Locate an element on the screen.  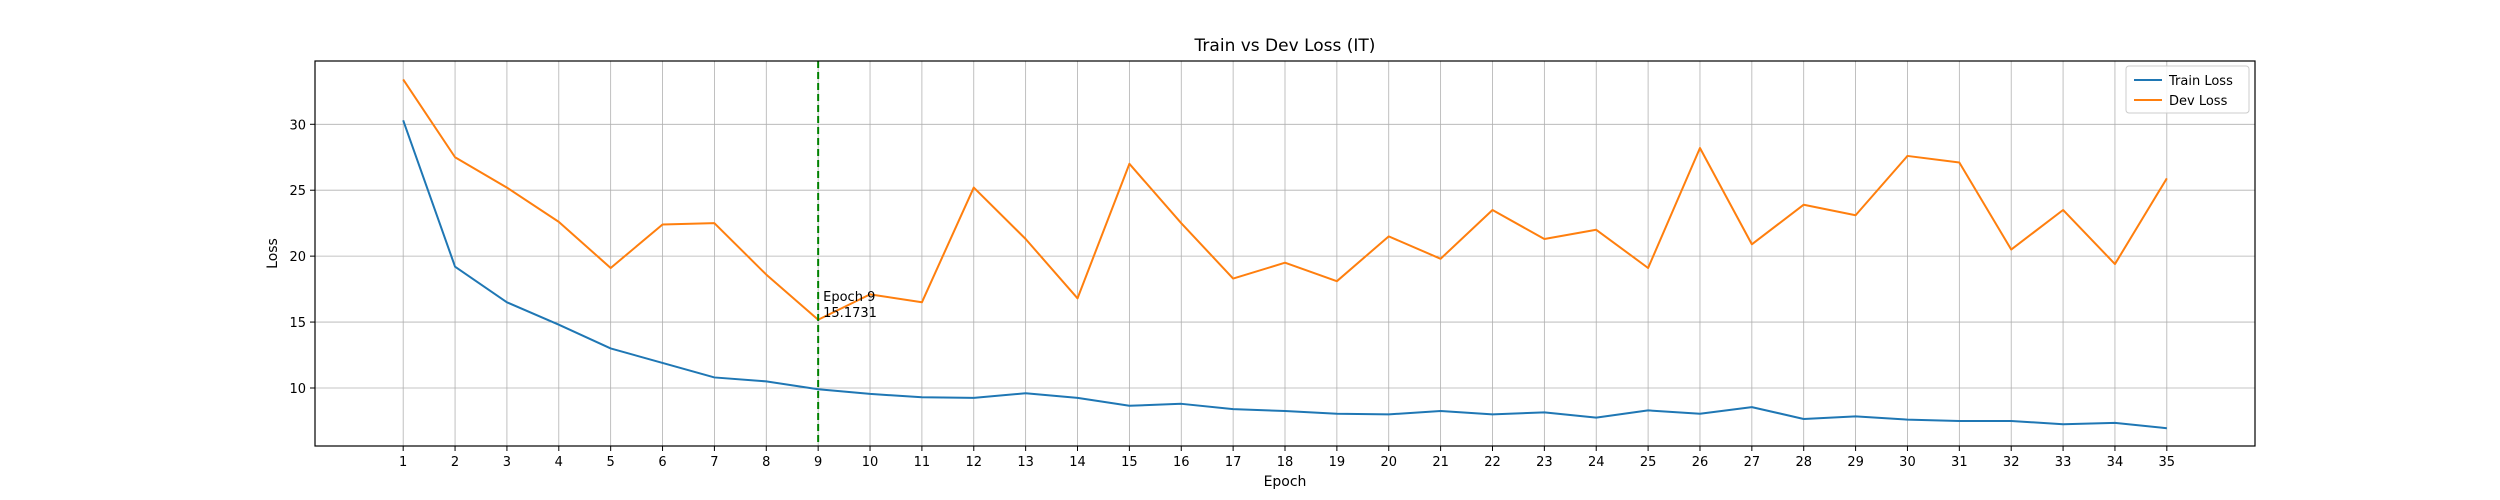
legend: Train Loss Dev Loss is located at coordinates (2187, 89).